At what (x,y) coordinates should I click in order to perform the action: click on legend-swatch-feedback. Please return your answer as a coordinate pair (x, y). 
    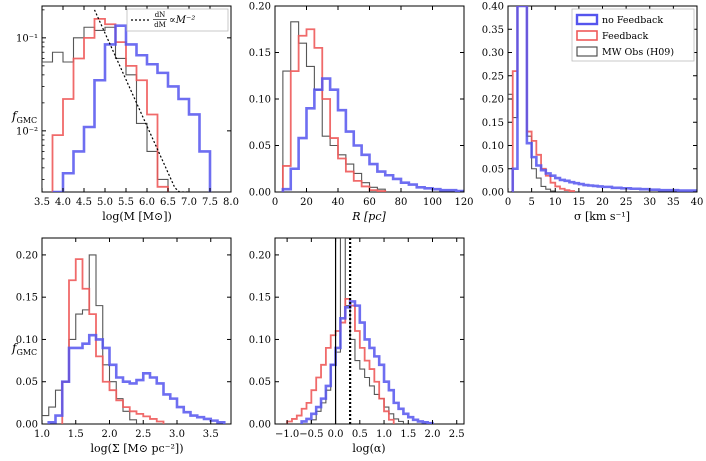
    Looking at the image, I should click on (587, 35).